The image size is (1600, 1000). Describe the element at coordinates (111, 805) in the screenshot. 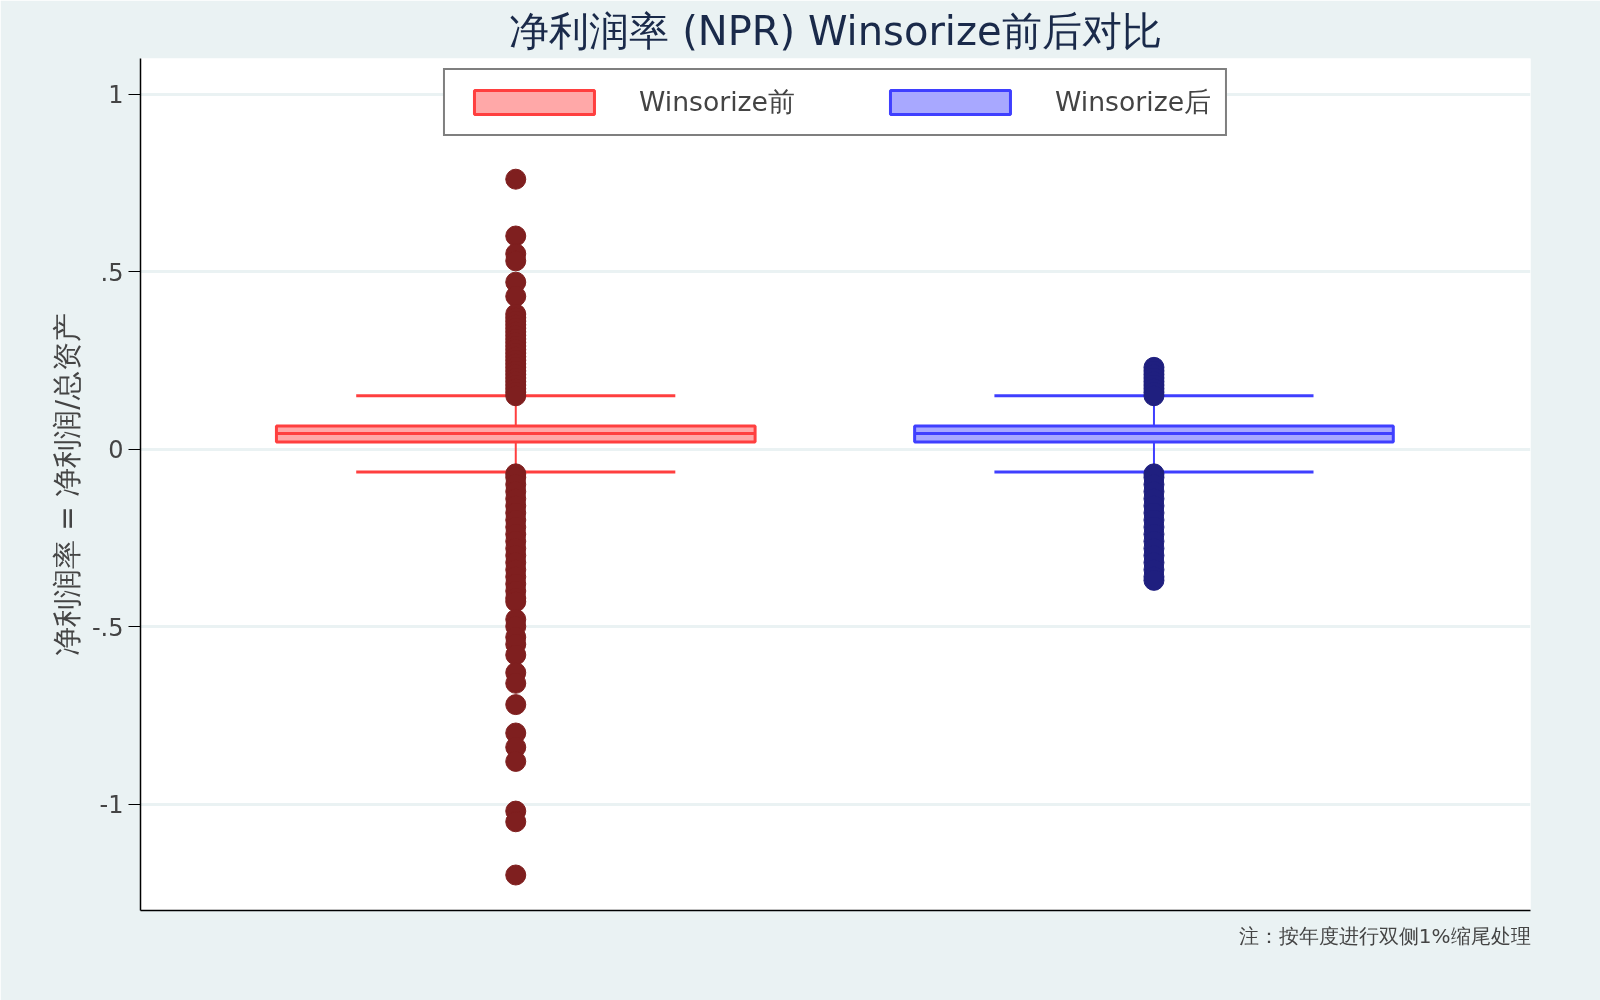

I see `y-tick-label: -1` at that location.